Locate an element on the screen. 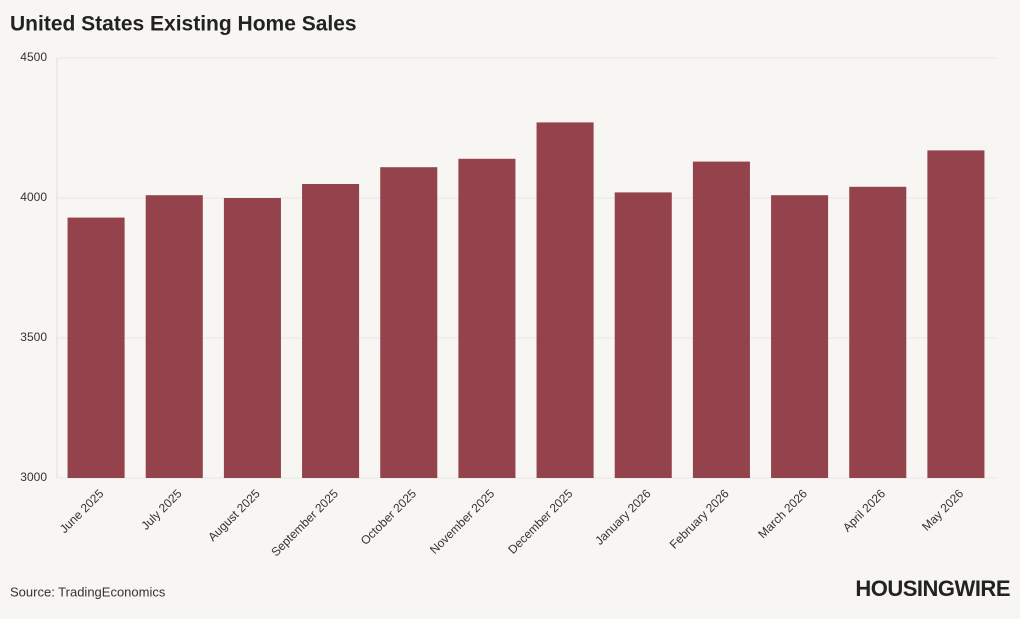  chart-title: United States Existing Home Sales is located at coordinates (183, 24).